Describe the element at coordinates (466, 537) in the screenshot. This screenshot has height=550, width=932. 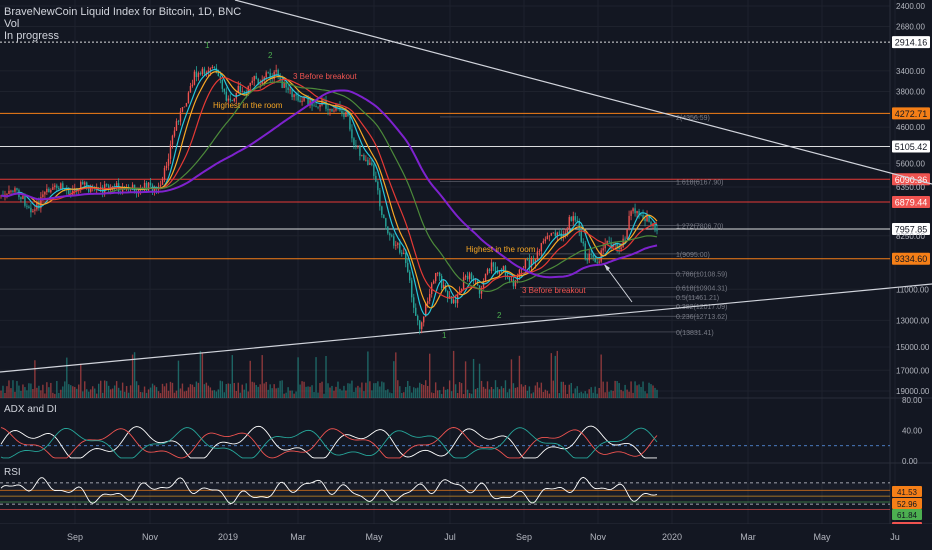
I see `time-axis: Sep Nov 2019 Mar May Jul Sep Nov 2020 Mar May Ju` at that location.